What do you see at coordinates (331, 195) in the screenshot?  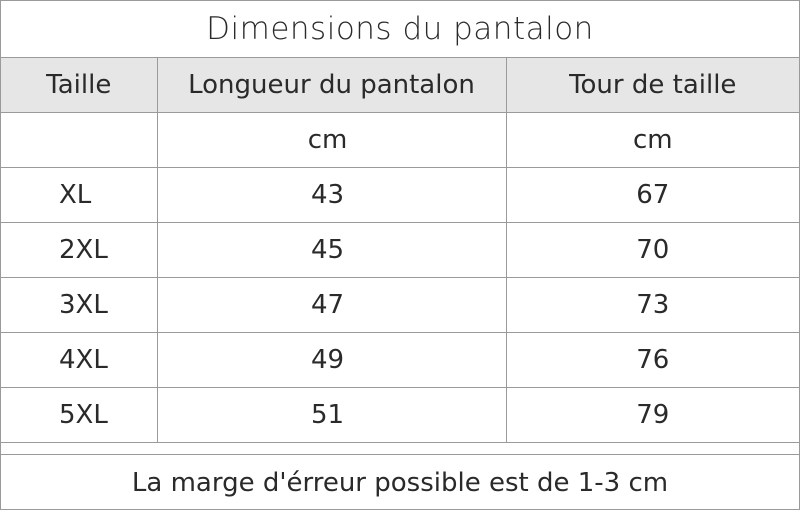 I see `length-cell: 43` at bounding box center [331, 195].